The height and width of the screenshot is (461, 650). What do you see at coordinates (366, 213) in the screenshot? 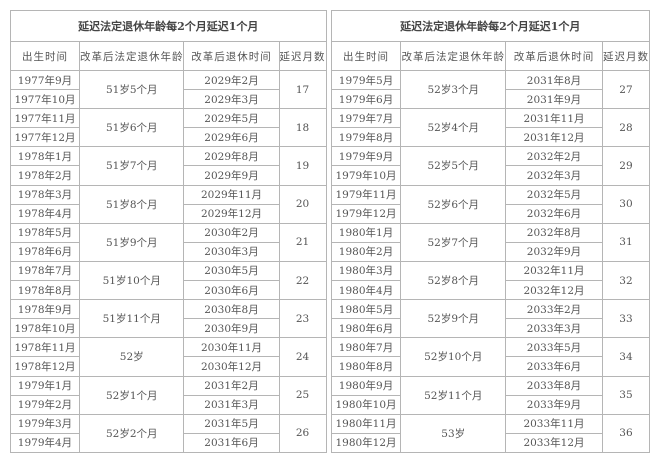
I see `birth-date-cell: 1979年12月` at bounding box center [366, 213].